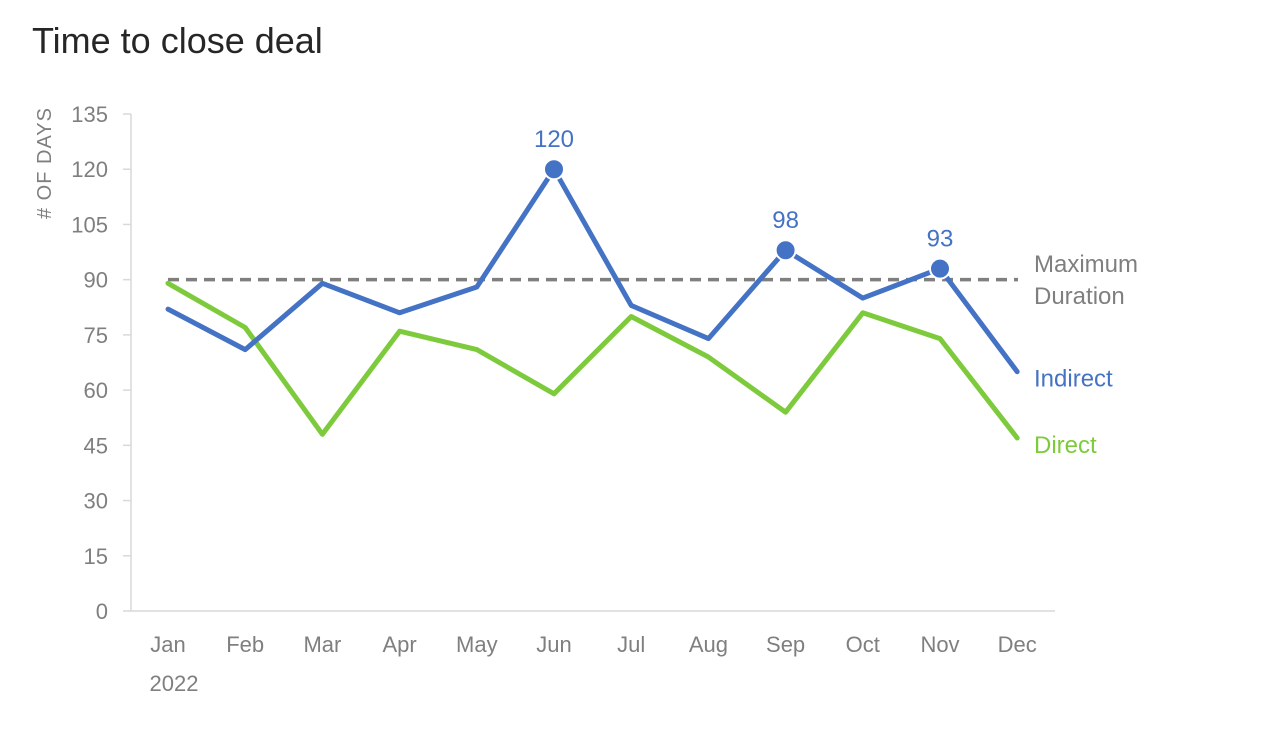  What do you see at coordinates (245, 644) in the screenshot?
I see `x-tick-label: Feb` at bounding box center [245, 644].